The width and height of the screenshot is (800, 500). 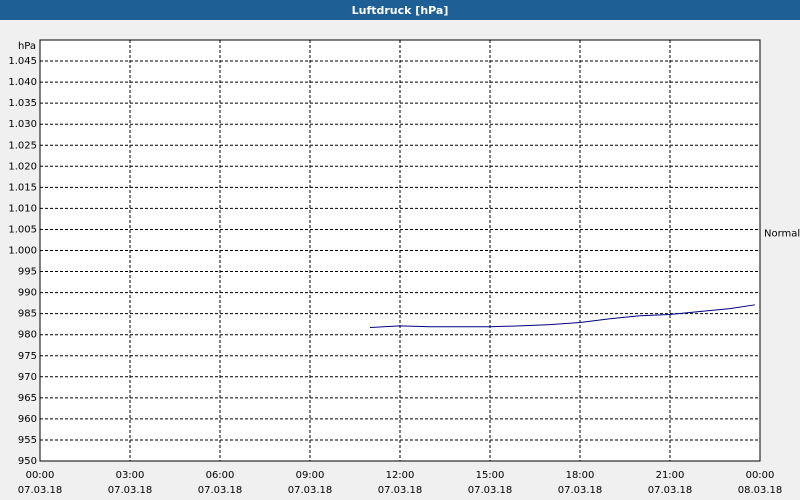 I want to click on x-tick-label: 09:00, so click(x=310, y=475).